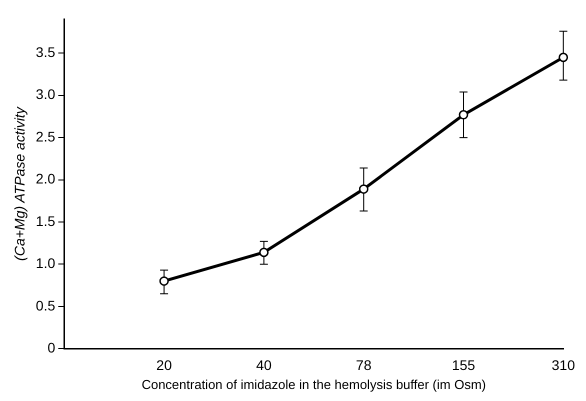 This screenshot has height=401, width=586. What do you see at coordinates (464, 364) in the screenshot?
I see `x-tick-label: 155` at bounding box center [464, 364].